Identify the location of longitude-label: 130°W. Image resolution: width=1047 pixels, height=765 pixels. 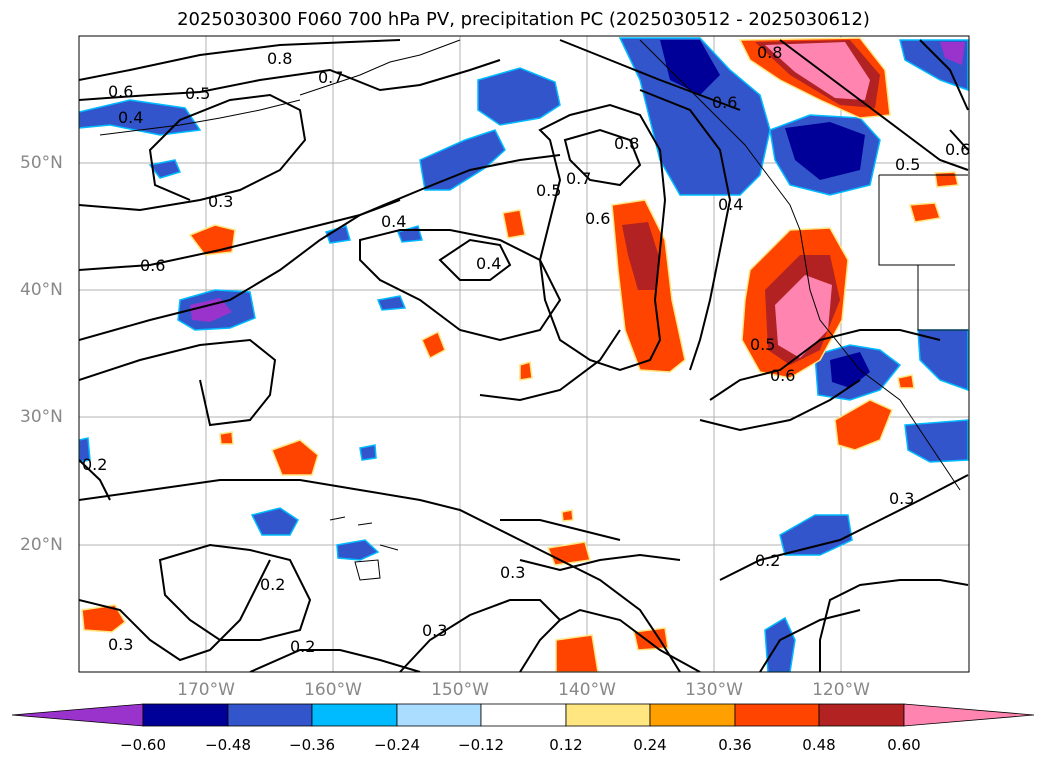
(714, 690).